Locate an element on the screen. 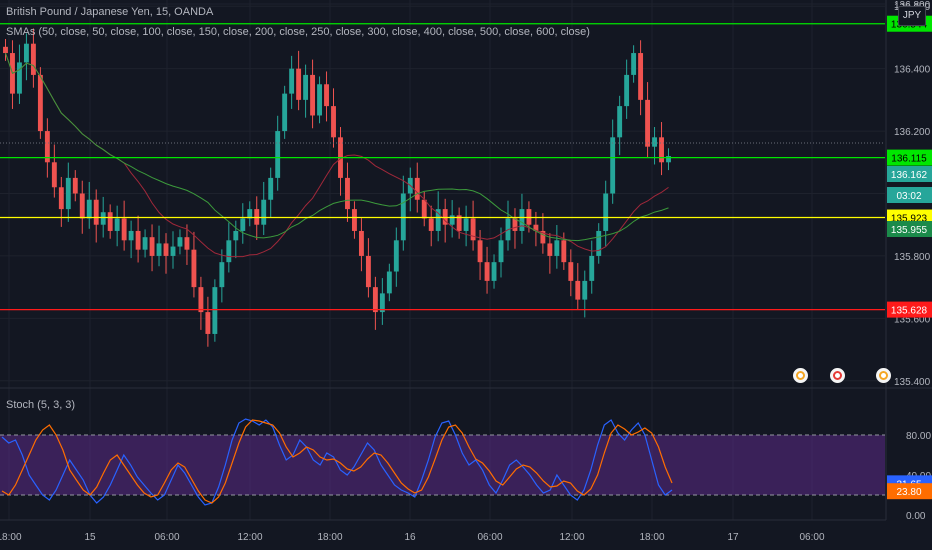  stoch-tick-label: 0.00 is located at coordinates (916, 516).